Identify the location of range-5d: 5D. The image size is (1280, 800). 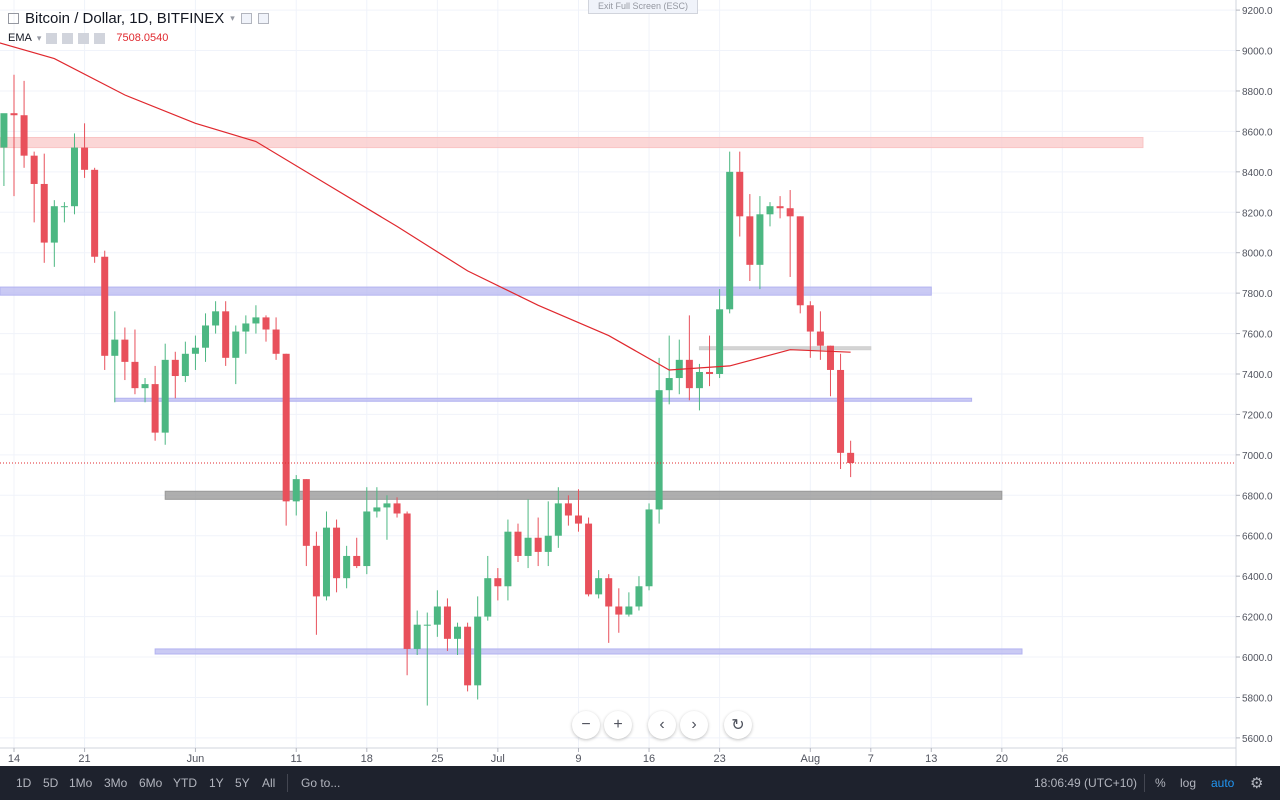
(51, 783).